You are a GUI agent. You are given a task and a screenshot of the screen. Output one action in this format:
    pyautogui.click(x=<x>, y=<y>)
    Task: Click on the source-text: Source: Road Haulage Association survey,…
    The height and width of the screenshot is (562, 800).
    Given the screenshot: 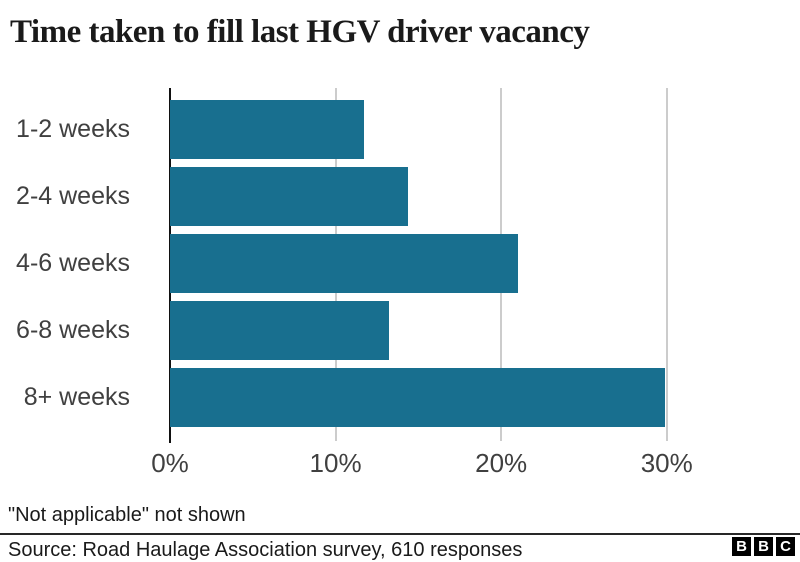 What is the action you would take?
    pyautogui.click(x=265, y=550)
    